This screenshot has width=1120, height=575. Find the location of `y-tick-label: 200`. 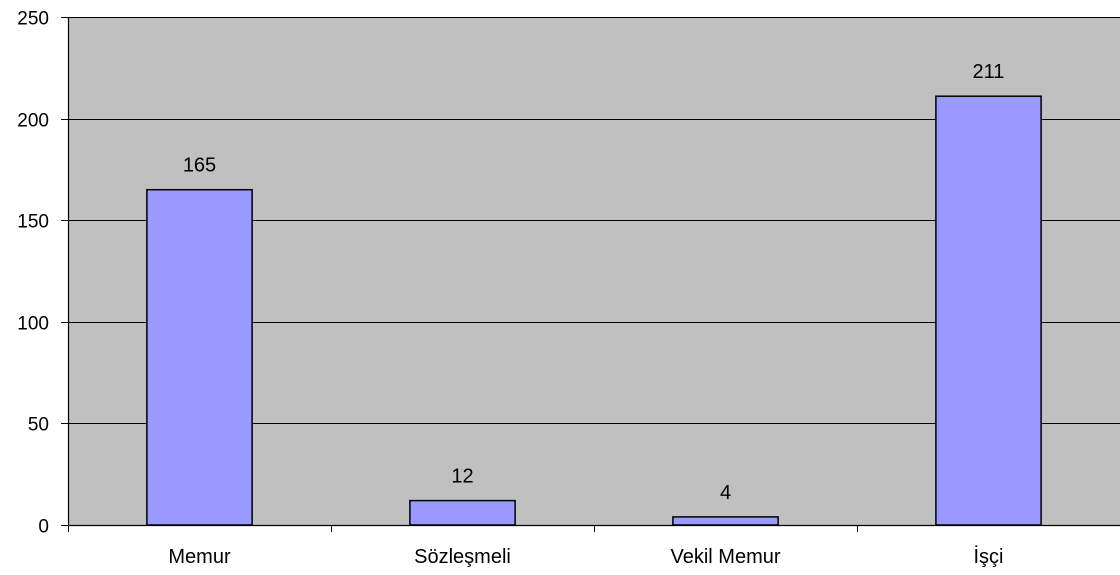

y-tick-label: 200 is located at coordinates (33, 121).